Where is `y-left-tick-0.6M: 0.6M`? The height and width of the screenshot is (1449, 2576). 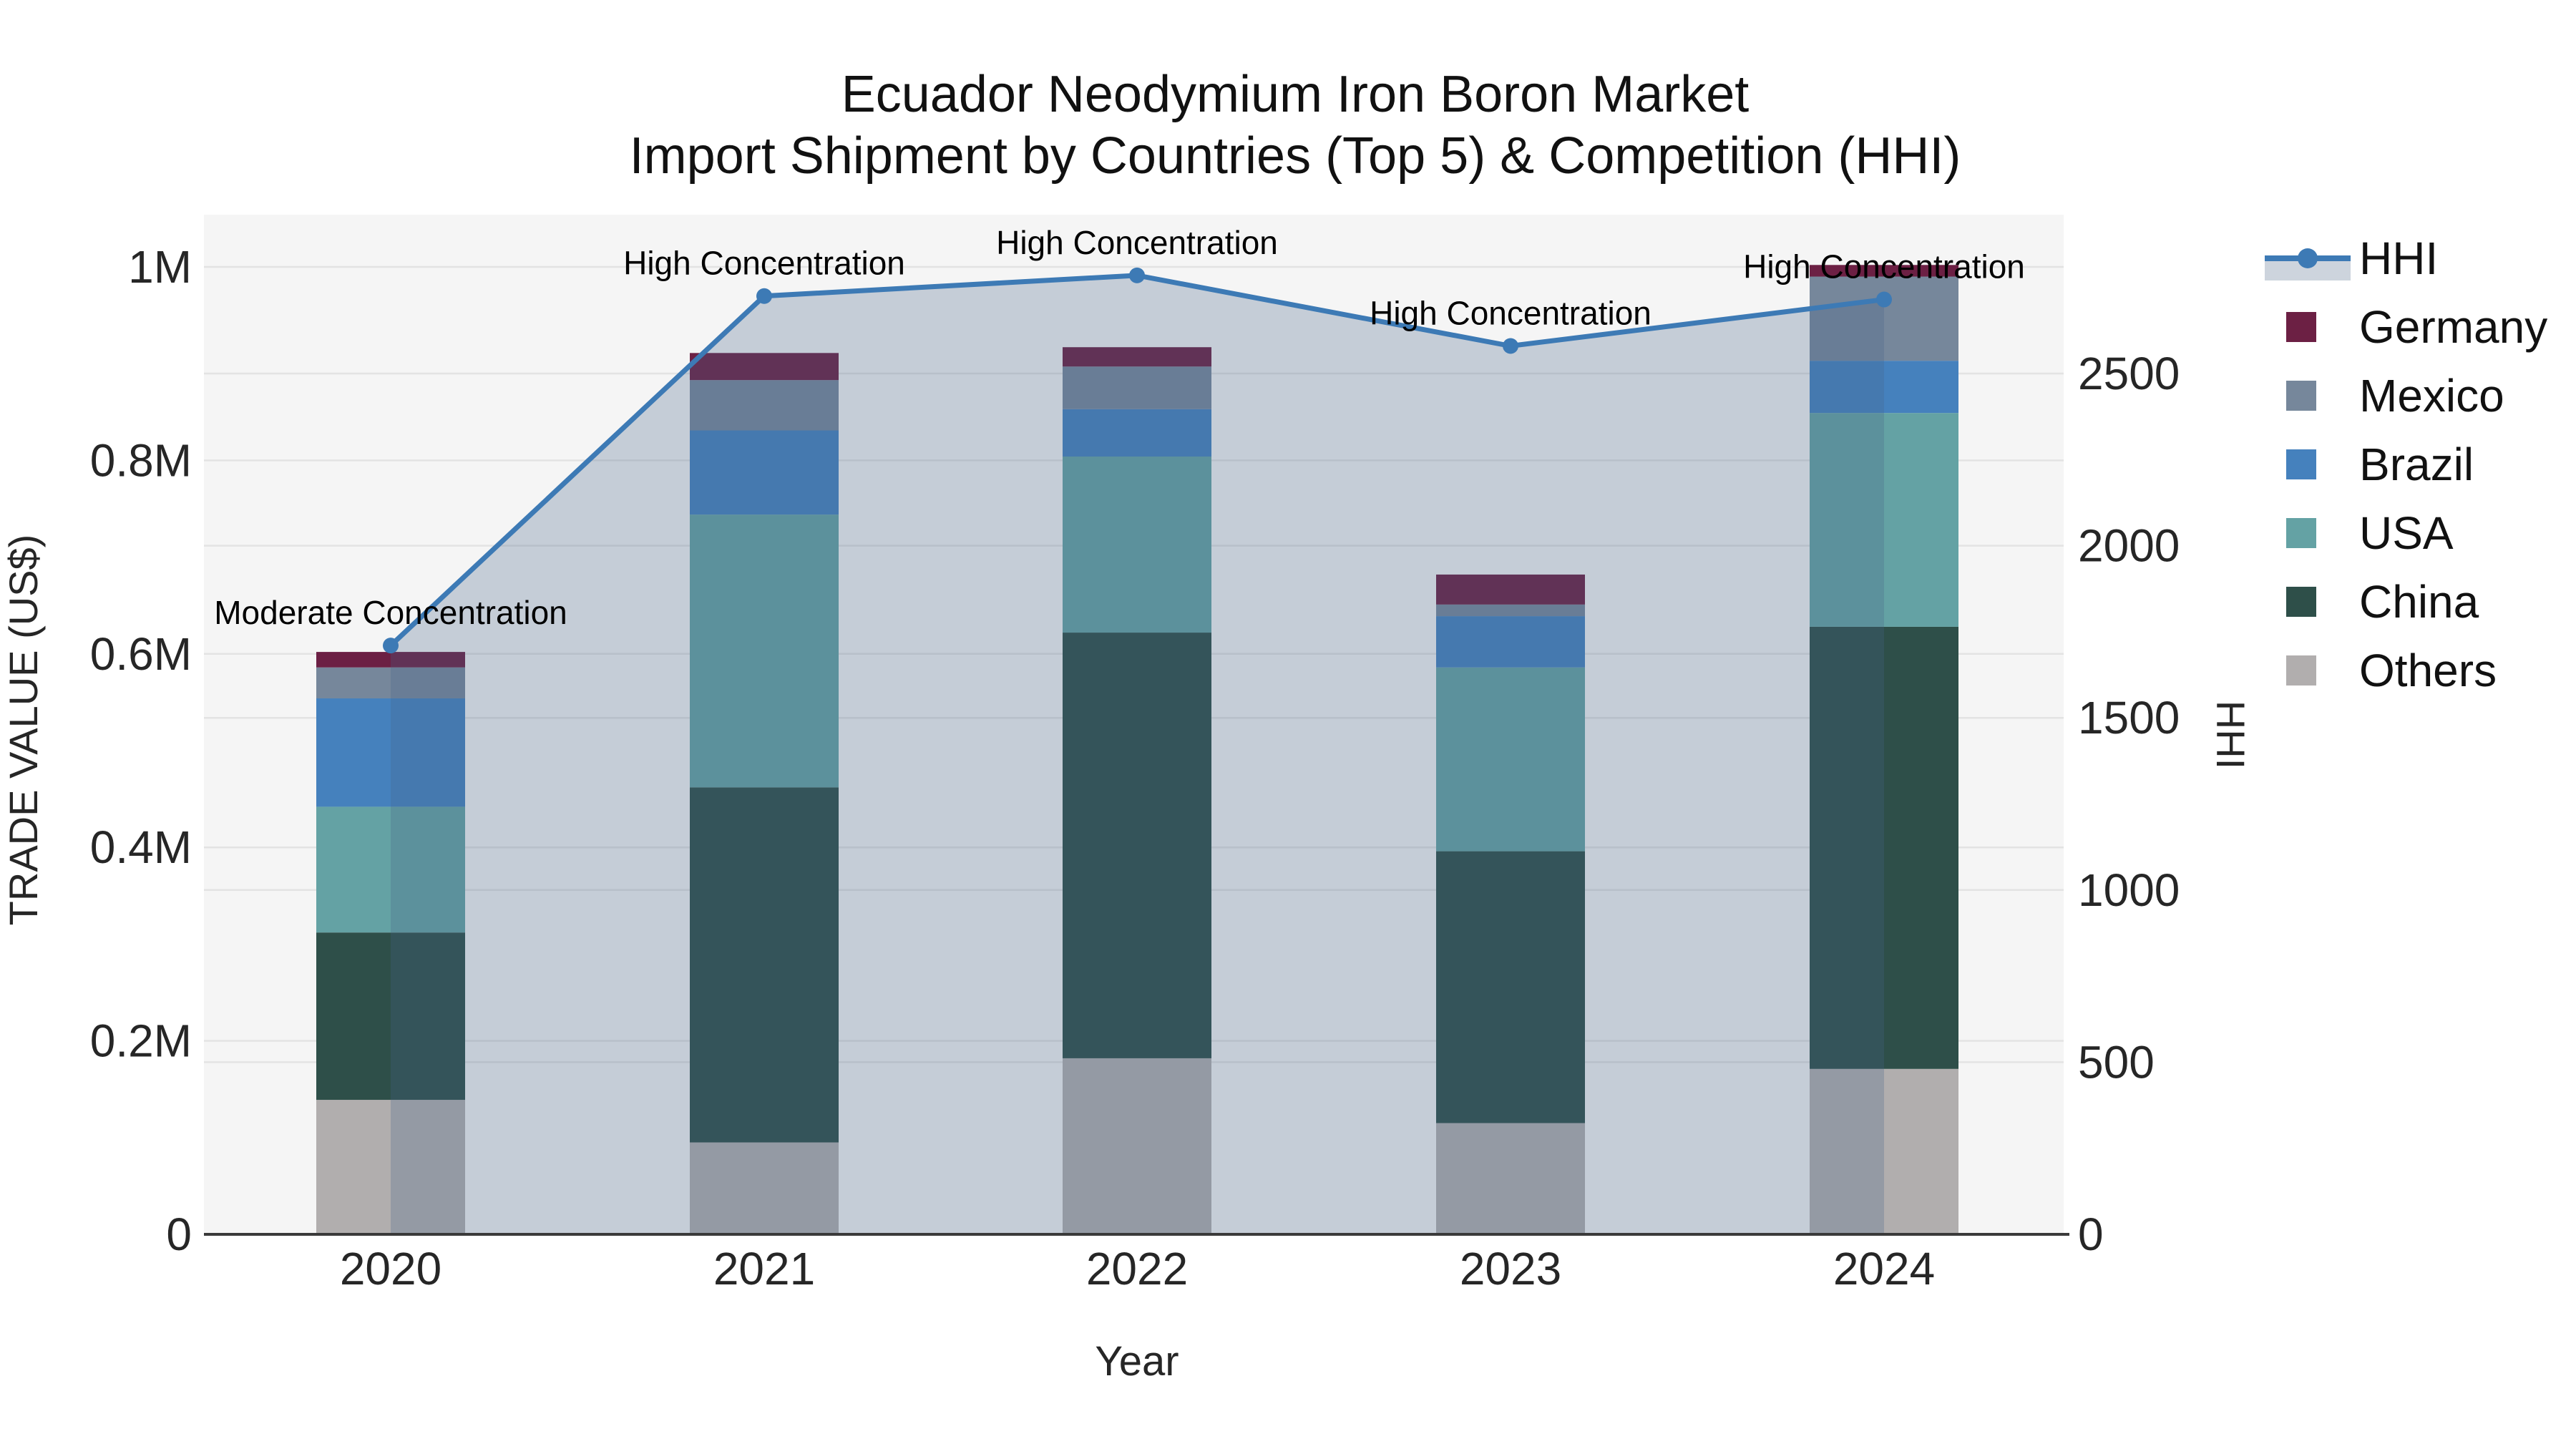 y-left-tick-0.6M: 0.6M is located at coordinates (141, 654).